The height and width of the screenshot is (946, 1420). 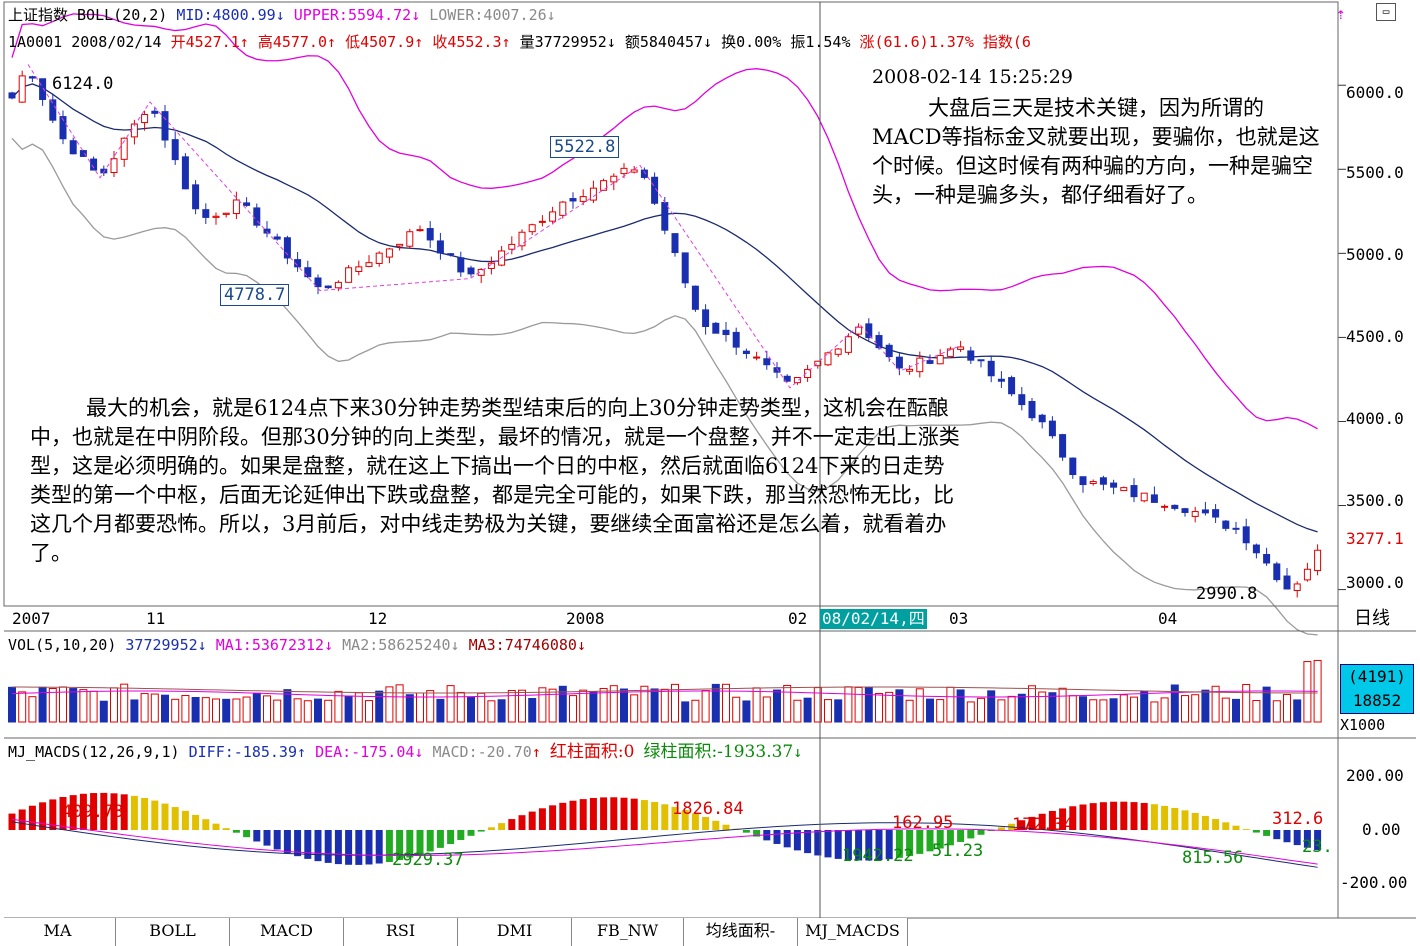 What do you see at coordinates (467, 42) in the screenshot?
I see `quote-close: 收4552.3` at bounding box center [467, 42].